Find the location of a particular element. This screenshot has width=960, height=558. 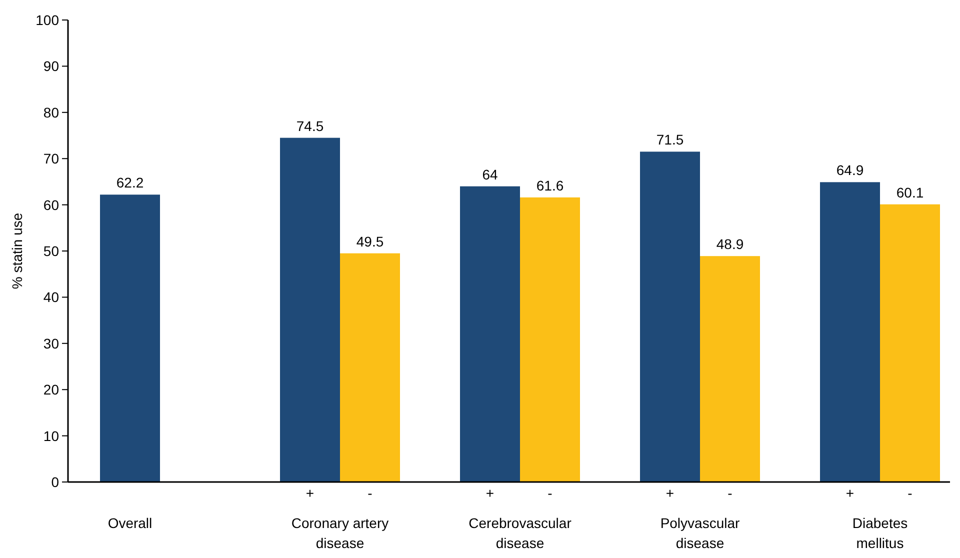

data-label: 64 is located at coordinates (490, 174).